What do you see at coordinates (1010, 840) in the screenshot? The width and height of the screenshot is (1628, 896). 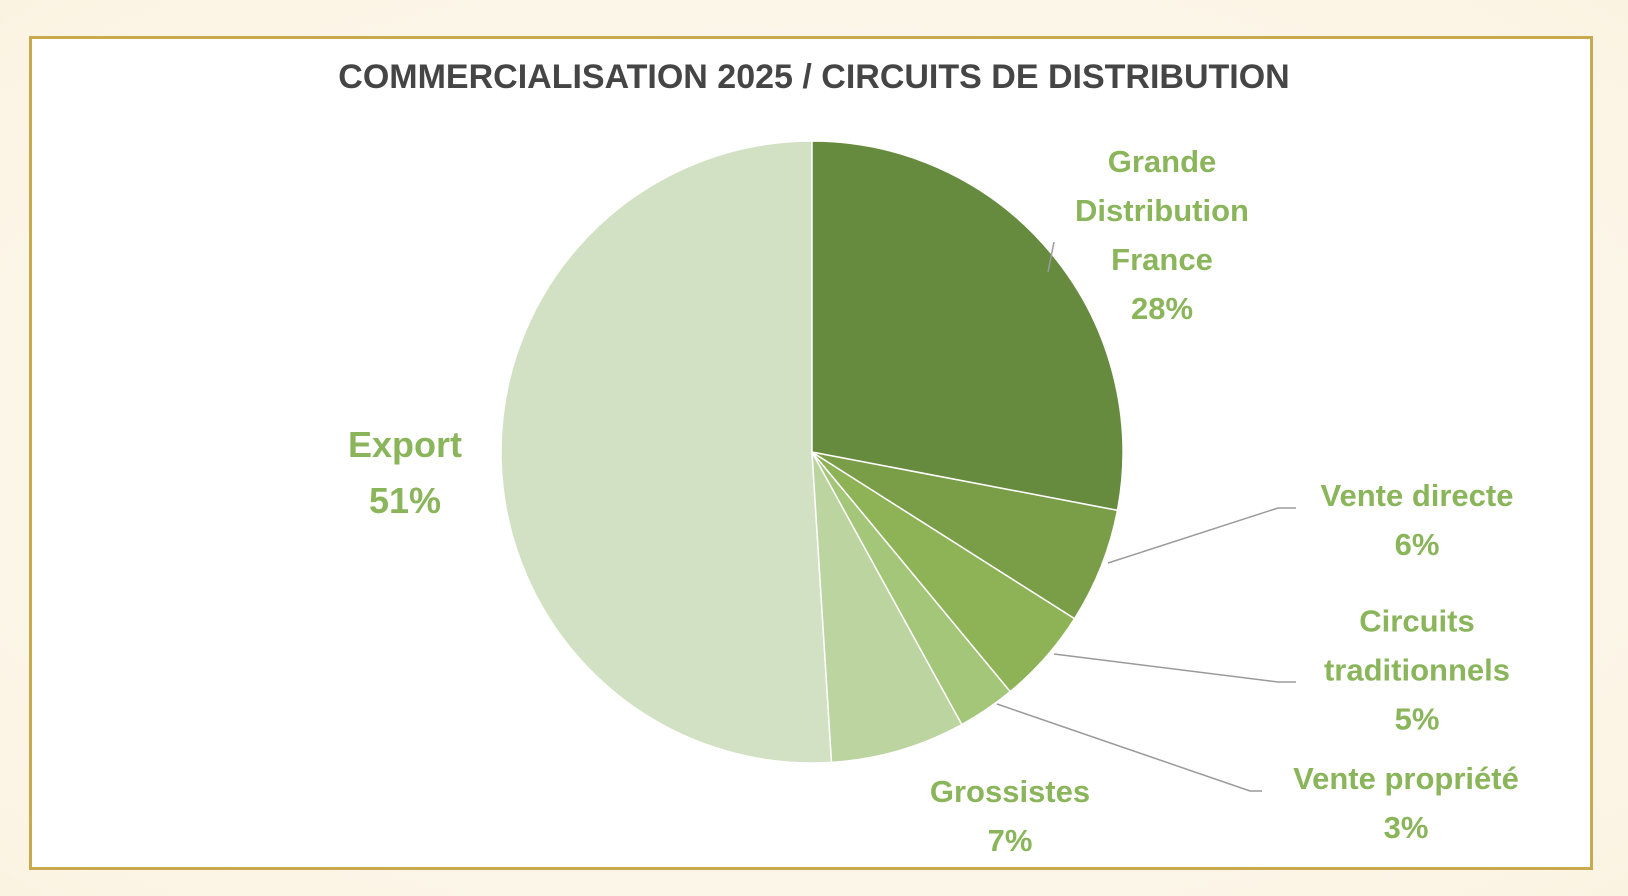 I see `value-label: 7%` at bounding box center [1010, 840].